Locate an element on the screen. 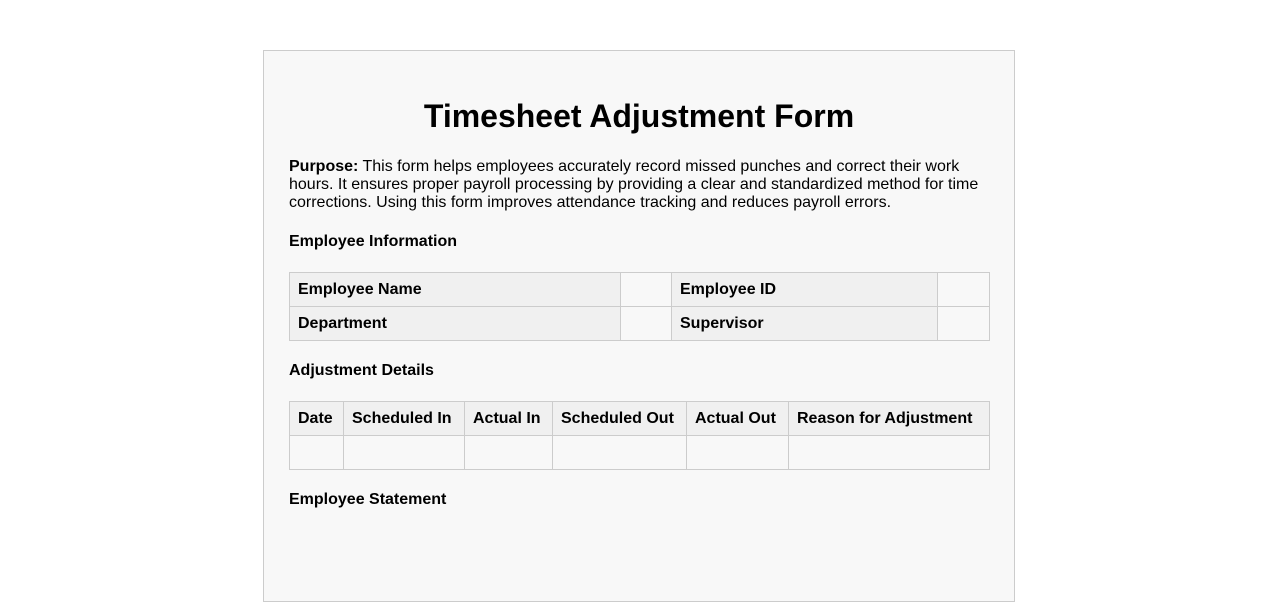 Image resolution: width=1278 pixels, height=602 pixels. page-title: Timesheet Adjustment Form is located at coordinates (639, 116).